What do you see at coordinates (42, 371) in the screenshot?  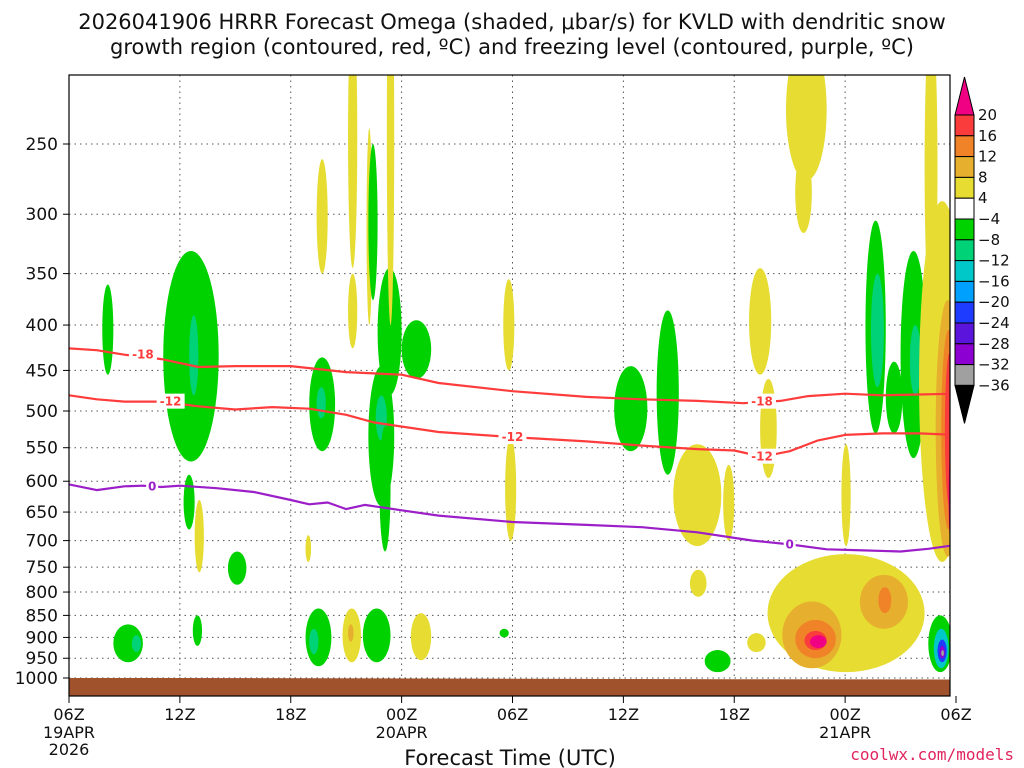 I see `y-tick-label: 450` at bounding box center [42, 371].